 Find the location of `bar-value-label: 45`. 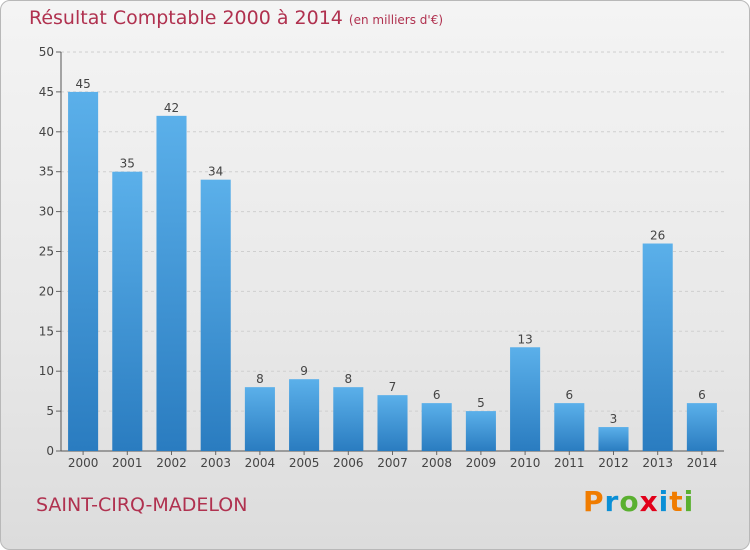

bar-value-label: 45 is located at coordinates (82, 84).